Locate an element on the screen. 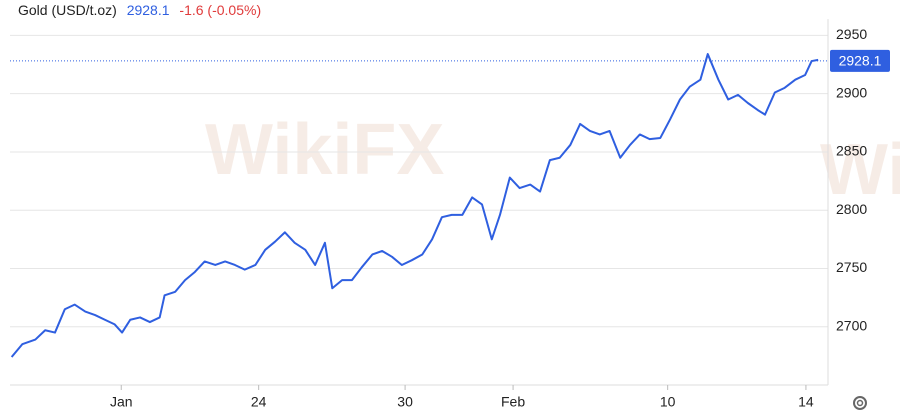 Image resolution: width=900 pixels, height=419 pixels. settings-icon is located at coordinates (860, 403).